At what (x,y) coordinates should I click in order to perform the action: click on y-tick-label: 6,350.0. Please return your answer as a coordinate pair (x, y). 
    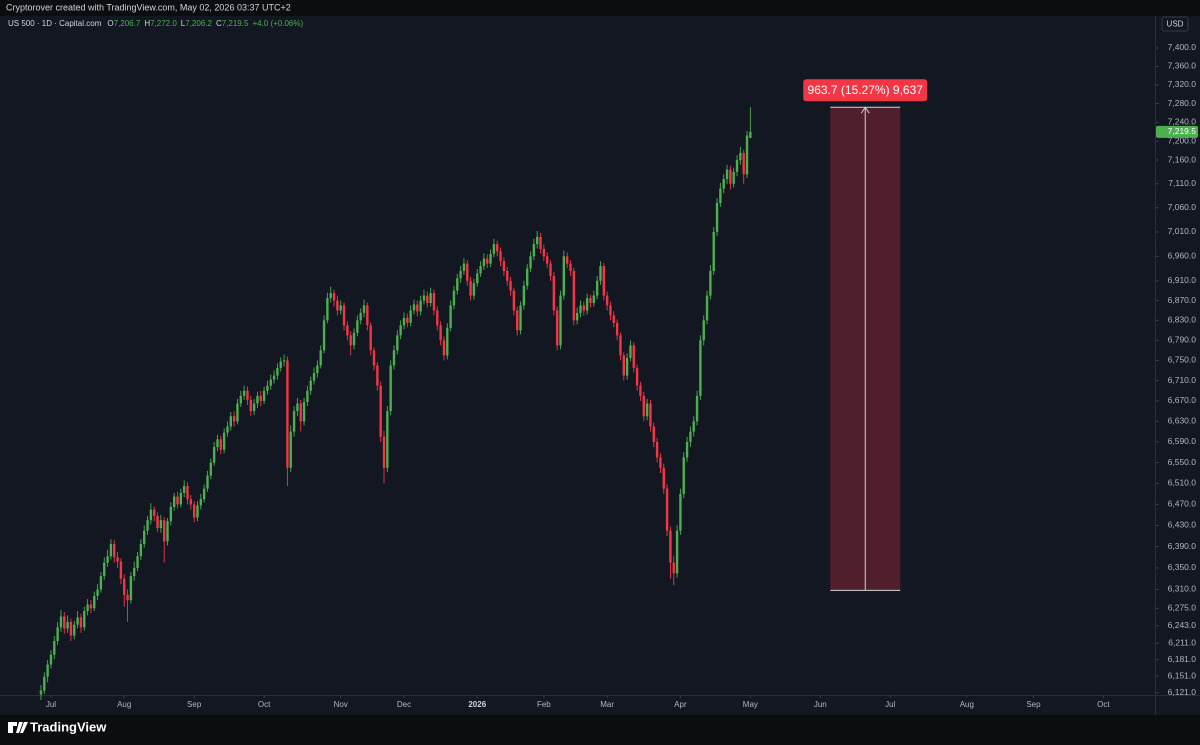
    Looking at the image, I should click on (1182, 567).